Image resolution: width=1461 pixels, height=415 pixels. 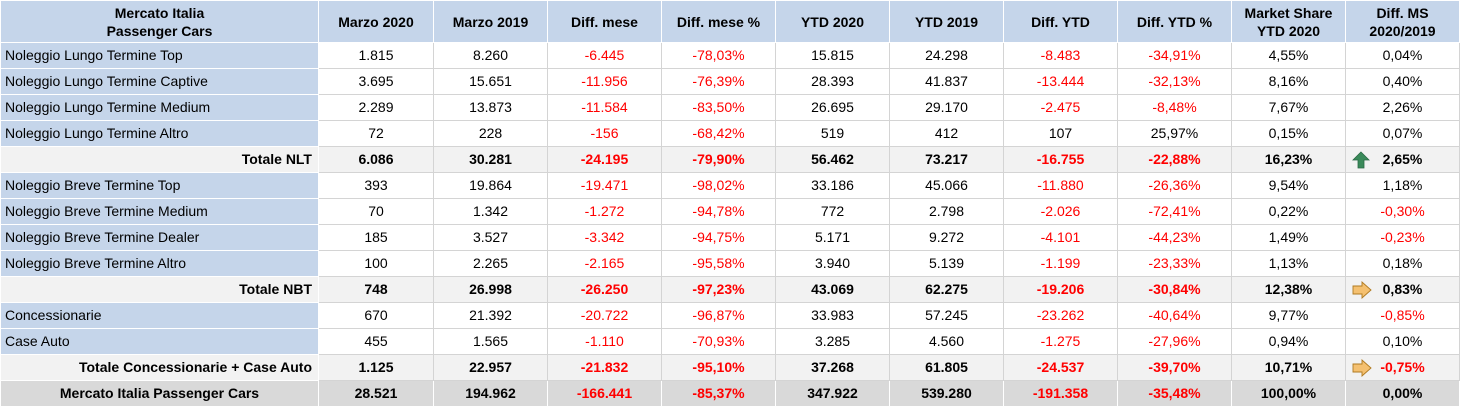 What do you see at coordinates (946, 81) in the screenshot?
I see `table-cell: 41.837` at bounding box center [946, 81].